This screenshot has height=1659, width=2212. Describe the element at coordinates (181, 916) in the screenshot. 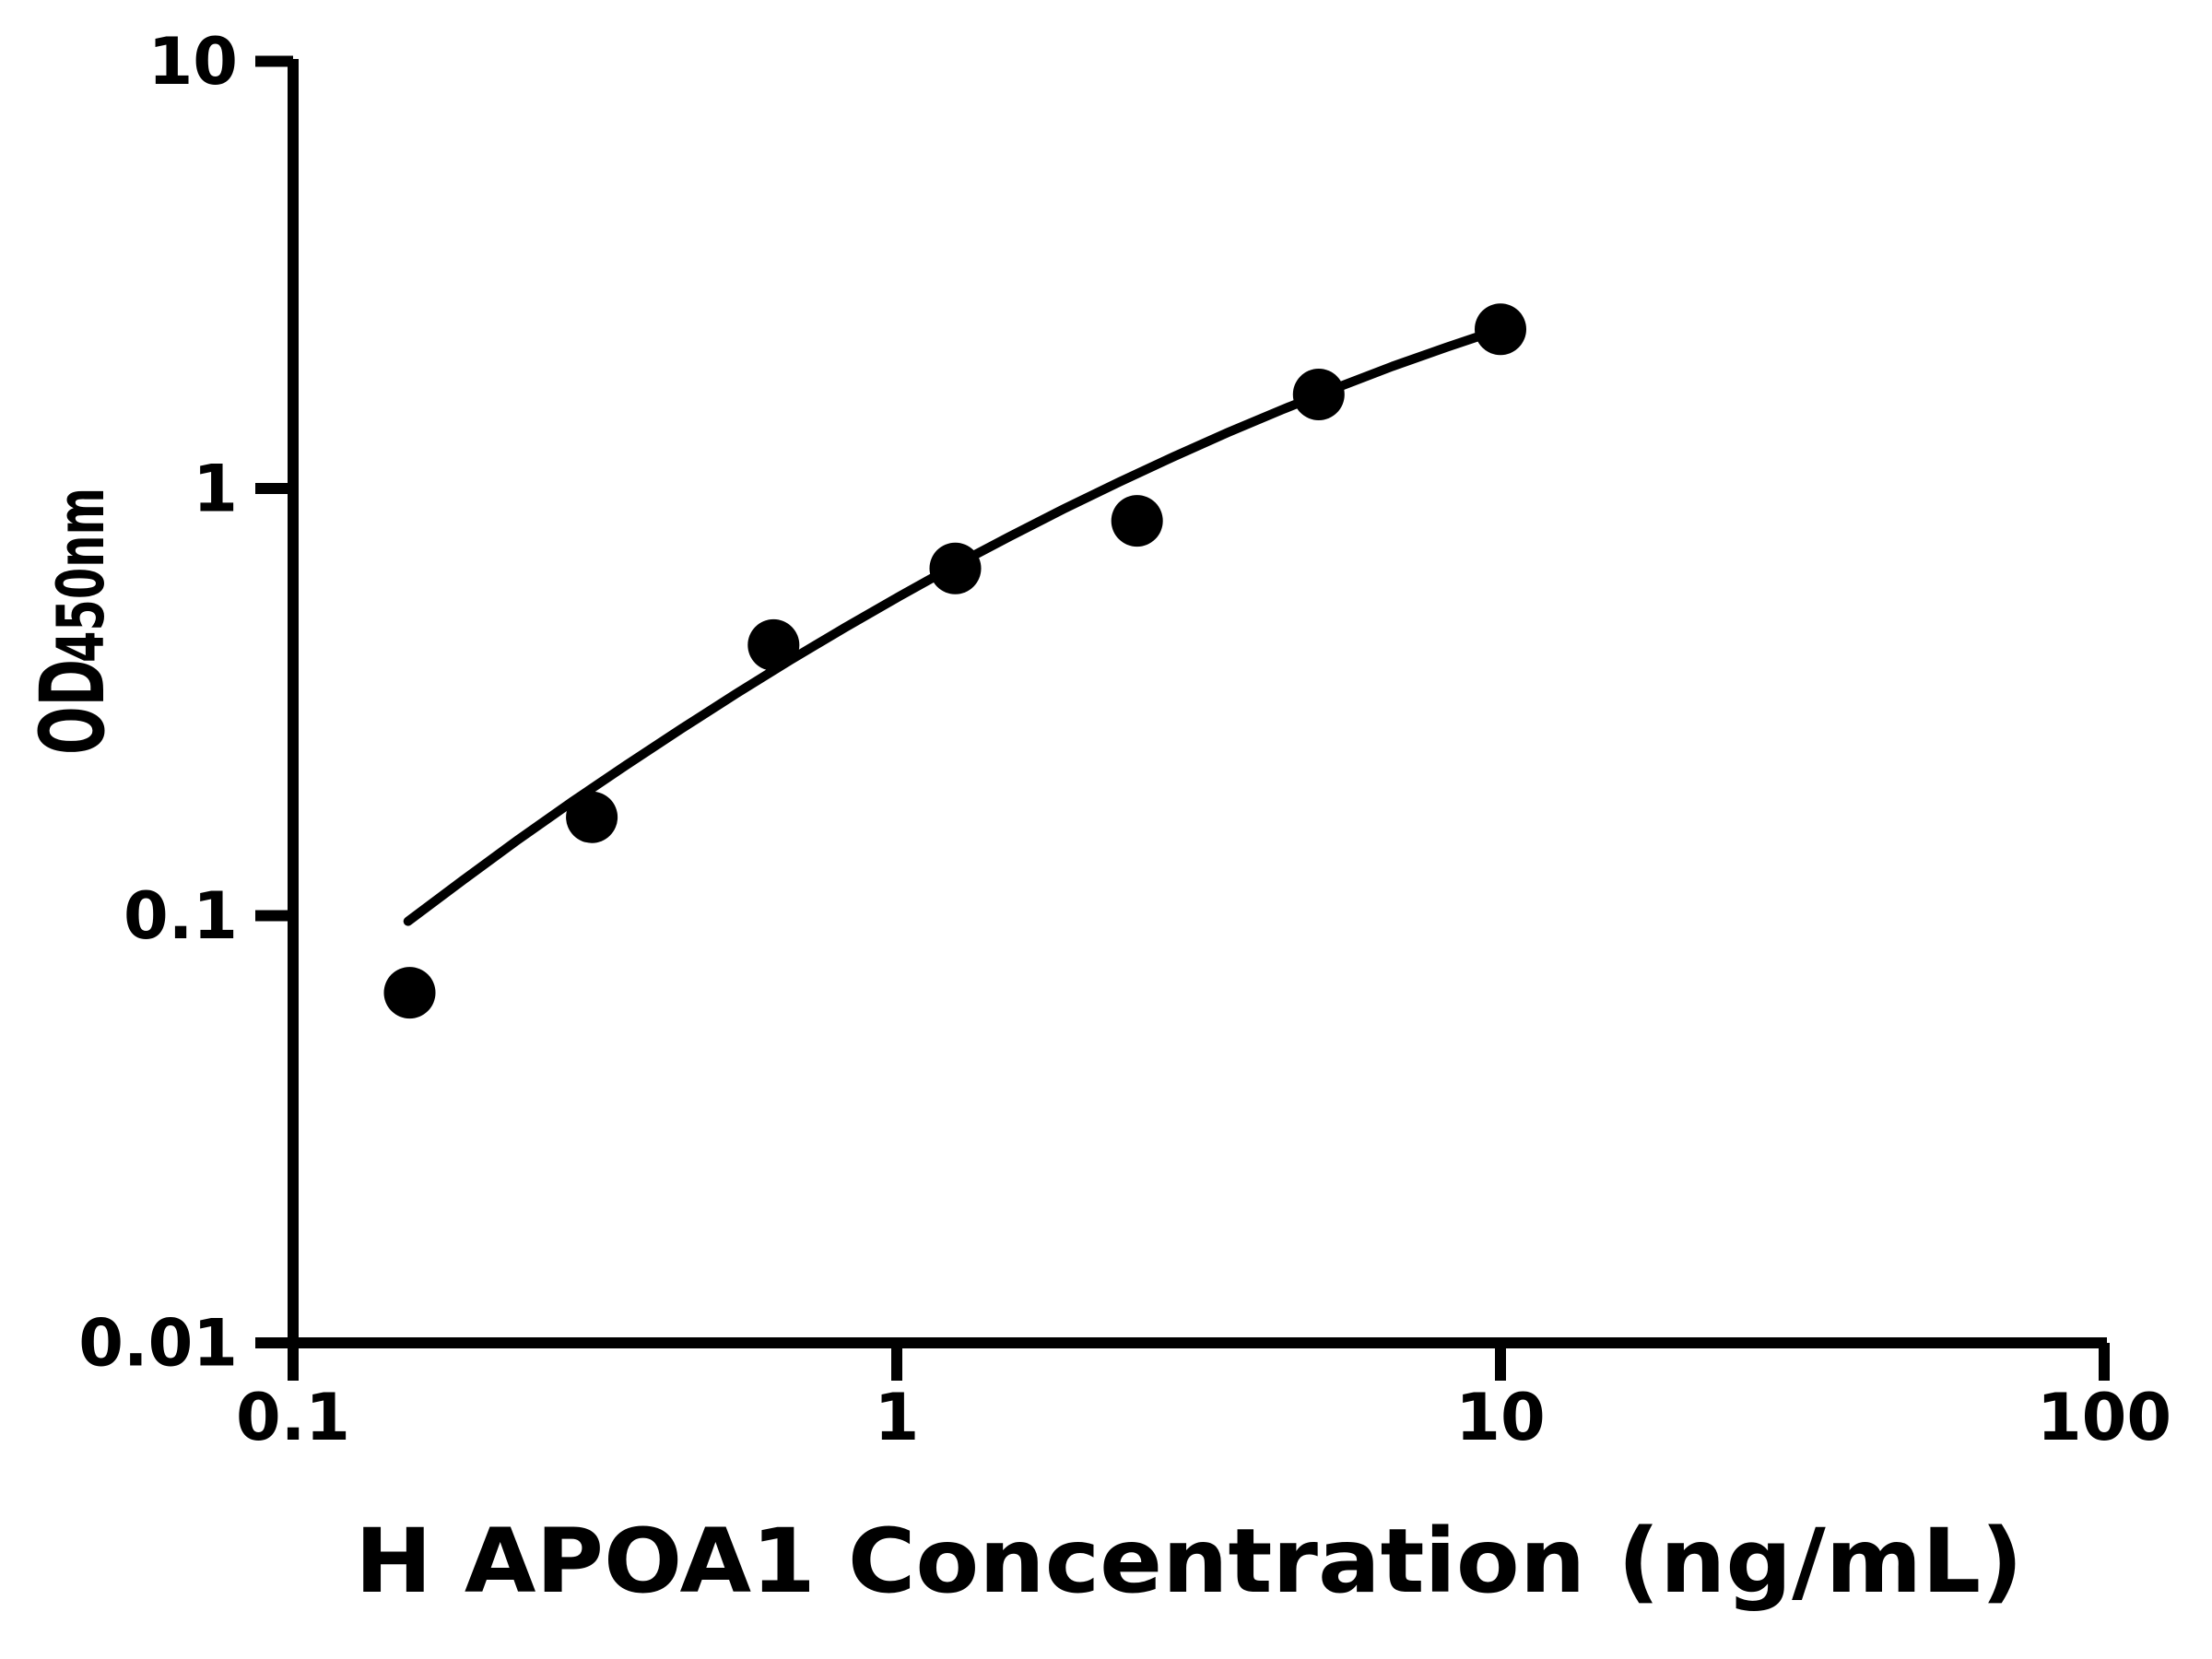

I see `y-tick-label: 0.1` at that location.